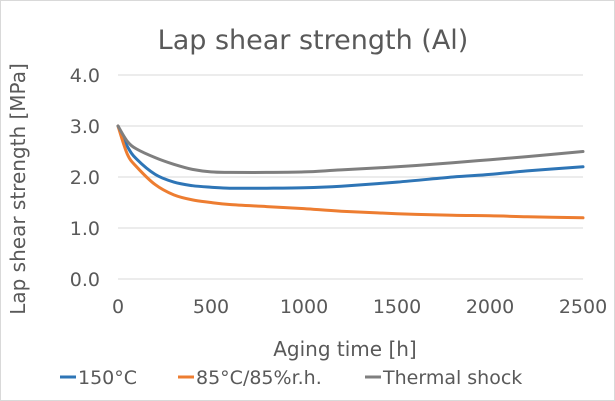 This screenshot has width=615, height=401. What do you see at coordinates (85, 76) in the screenshot?
I see `y-tick-label: 4.0` at bounding box center [85, 76].